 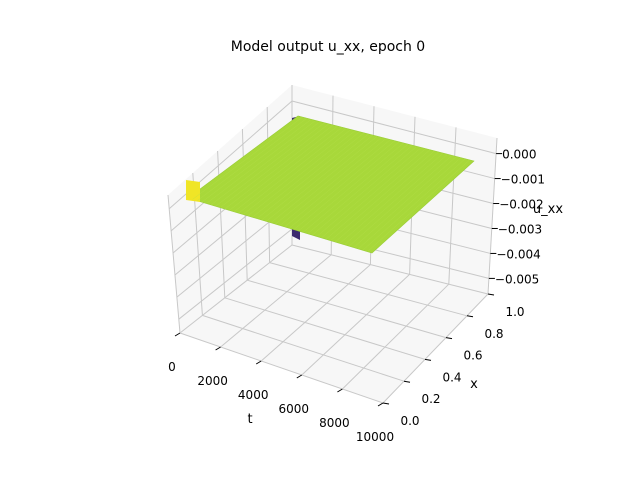 What do you see at coordinates (409, 421) in the screenshot?
I see `y-tick-label: 0.0` at bounding box center [409, 421].